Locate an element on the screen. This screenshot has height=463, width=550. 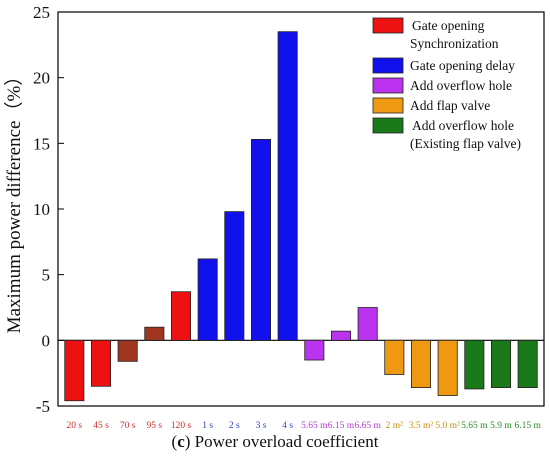
legend-label: Gate opening is located at coordinates (448, 25).